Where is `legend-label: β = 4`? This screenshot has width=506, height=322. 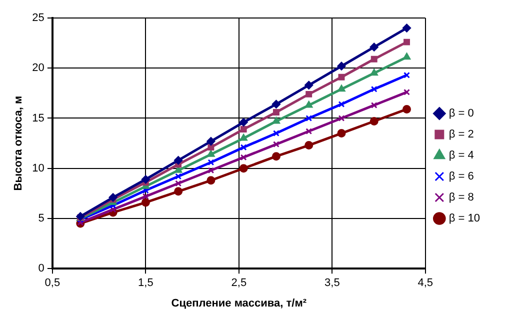
legend-label: β = 4 is located at coordinates (461, 156).